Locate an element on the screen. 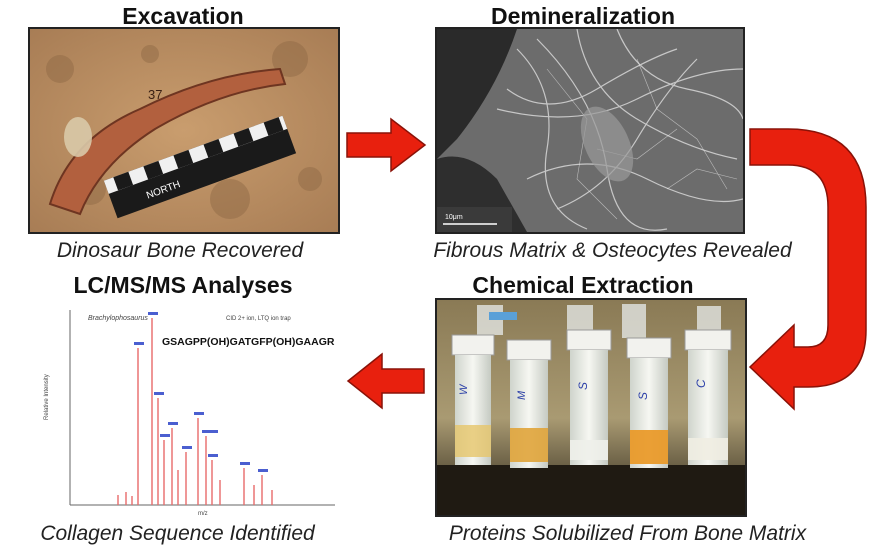 The width and height of the screenshot is (876, 554). ms-species-label: Brachylophosaurus is located at coordinates (118, 318).